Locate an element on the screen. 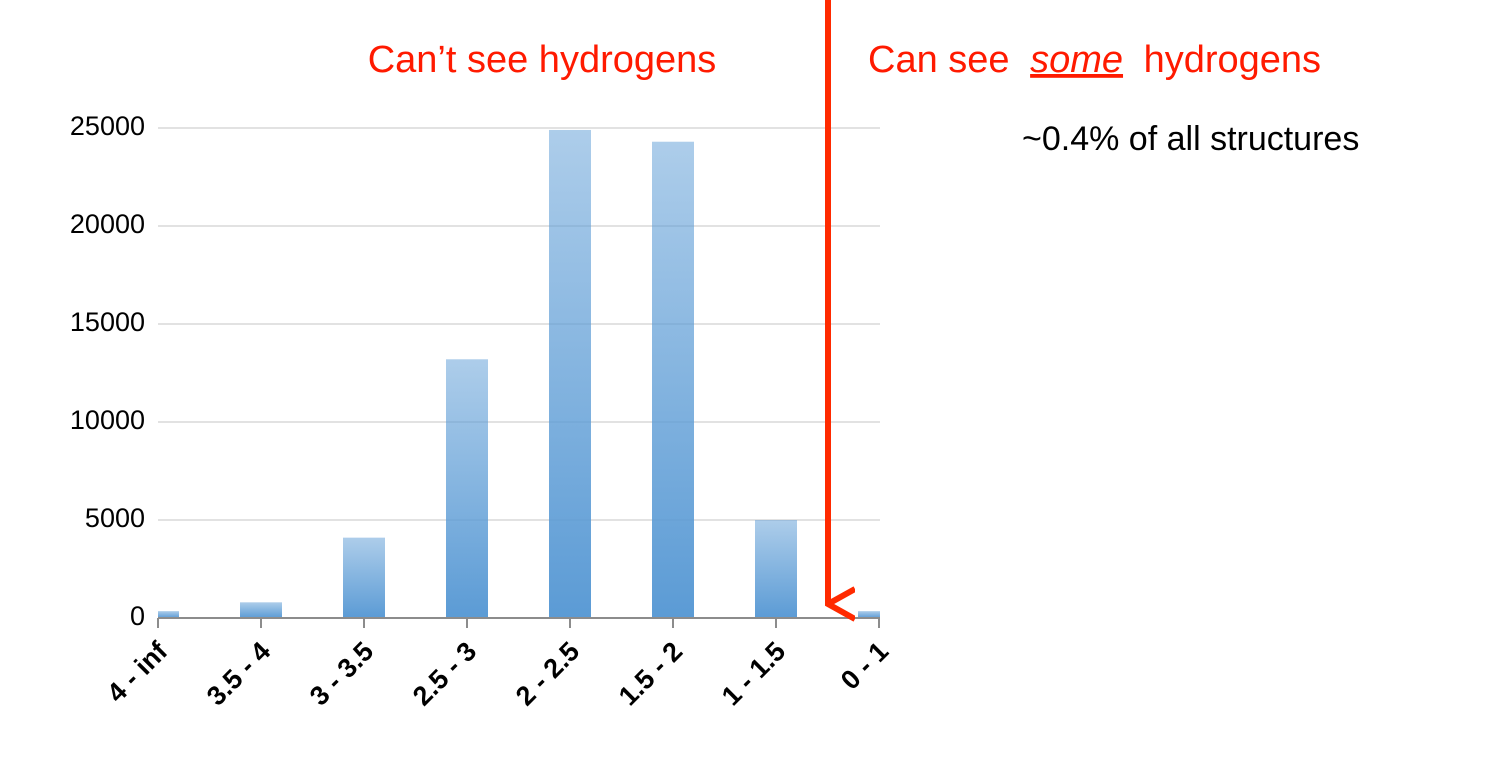 This screenshot has height=767, width=1506. x-tick-label: 1.5 - 2 is located at coordinates (650, 673).